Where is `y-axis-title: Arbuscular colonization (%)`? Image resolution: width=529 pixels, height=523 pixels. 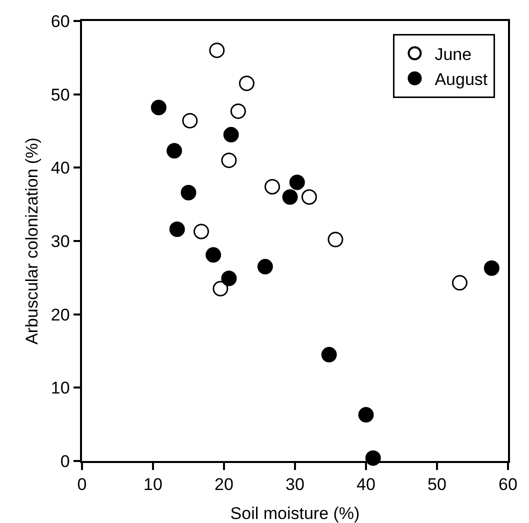
y-axis-title: Arbuscular colonization (%) is located at coordinates (32, 241).